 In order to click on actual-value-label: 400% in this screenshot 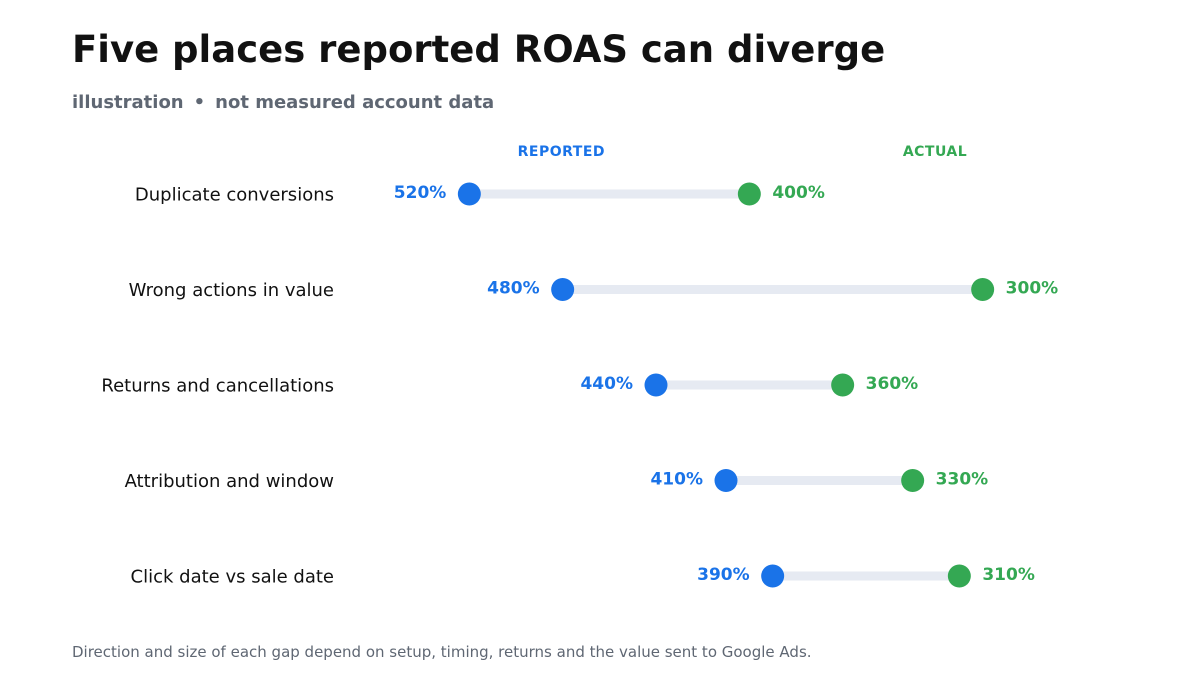, I will do `click(798, 193)`.